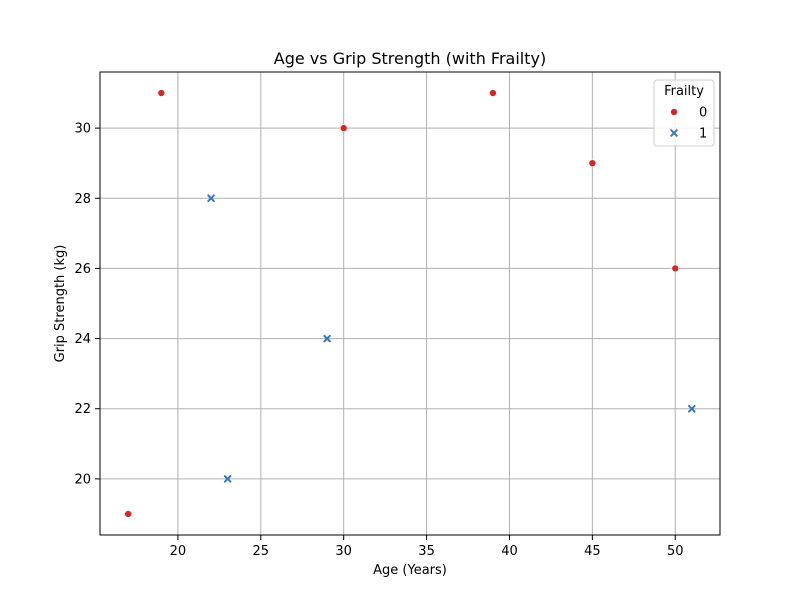 This screenshot has height=600, width=800. Describe the element at coordinates (82, 479) in the screenshot. I see `y-tick-label: 20` at that location.